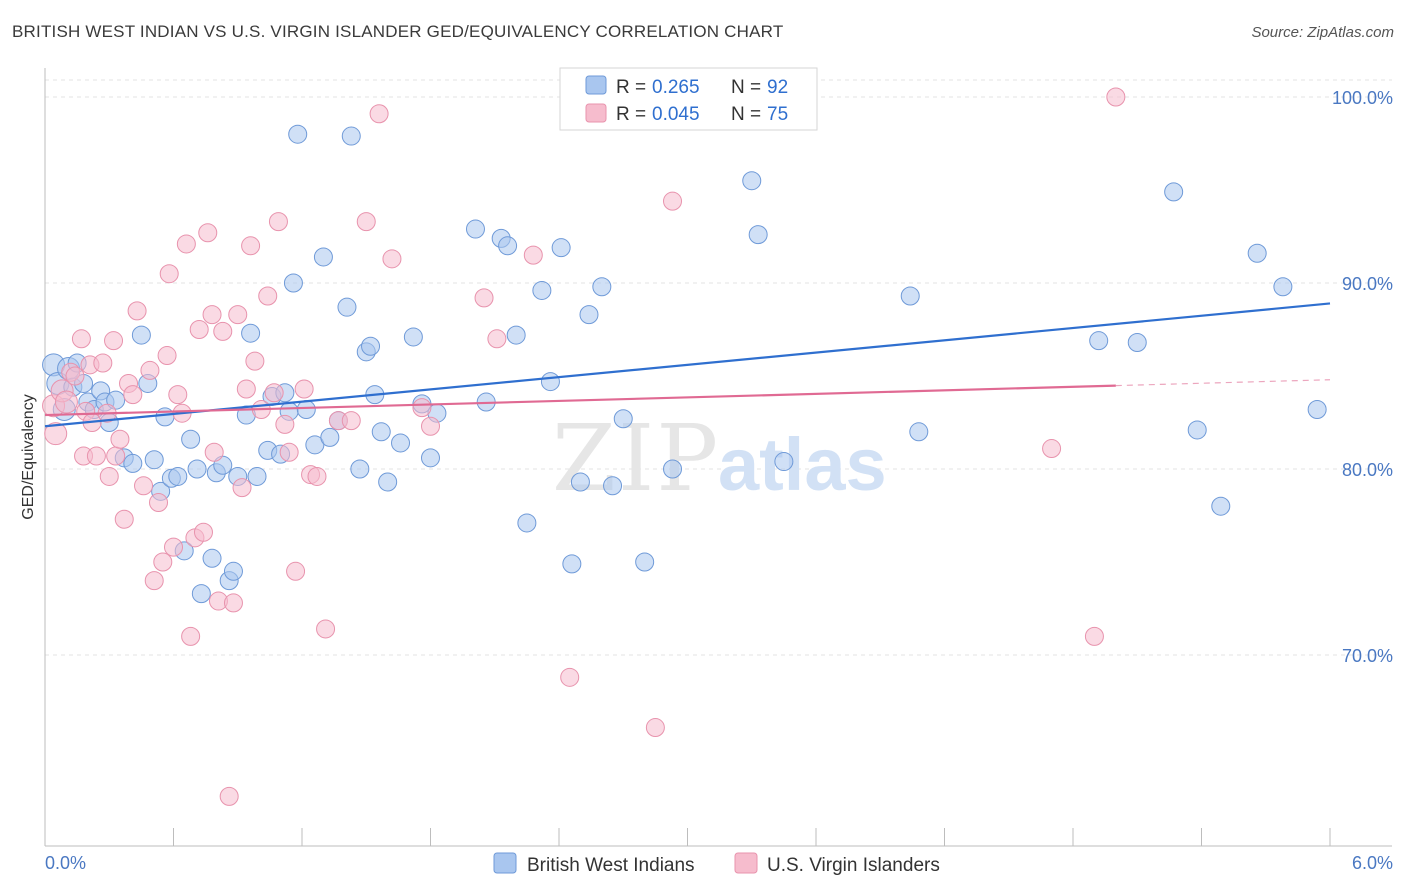  Describe the element at coordinates (1362, 98) in the screenshot. I see `y-tick-label: 100.0%` at that location.